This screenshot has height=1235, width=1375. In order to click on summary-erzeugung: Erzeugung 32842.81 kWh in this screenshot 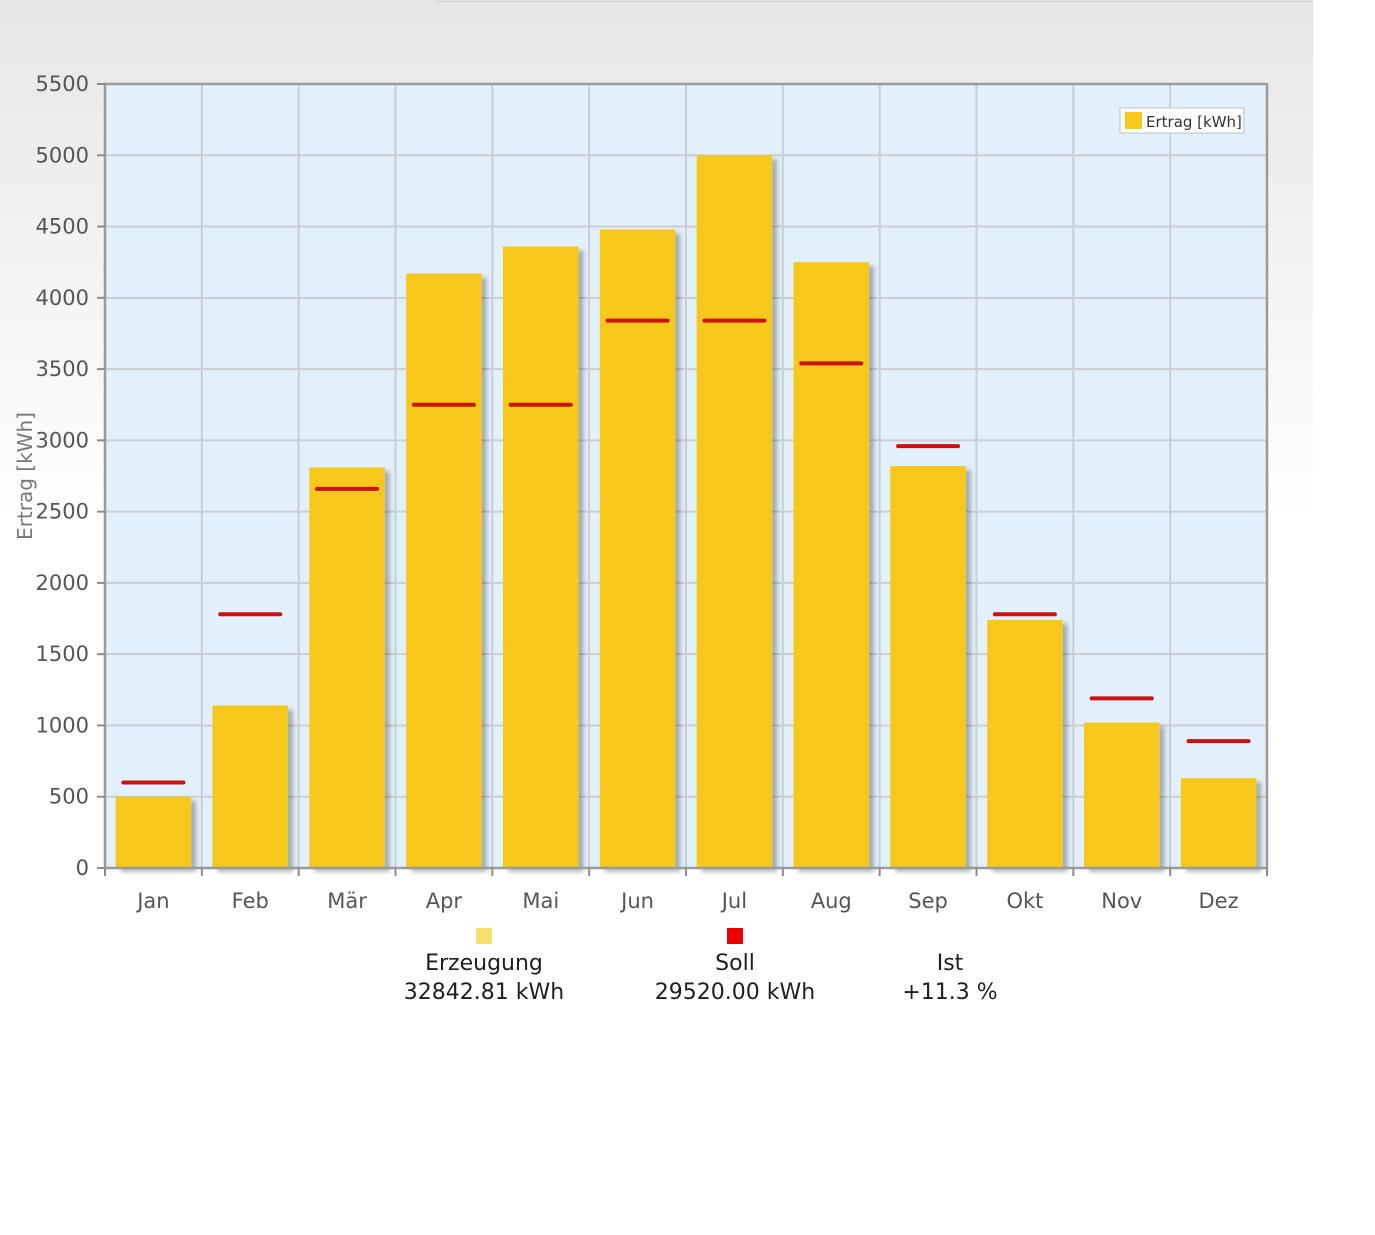, I will do `click(484, 967)`.